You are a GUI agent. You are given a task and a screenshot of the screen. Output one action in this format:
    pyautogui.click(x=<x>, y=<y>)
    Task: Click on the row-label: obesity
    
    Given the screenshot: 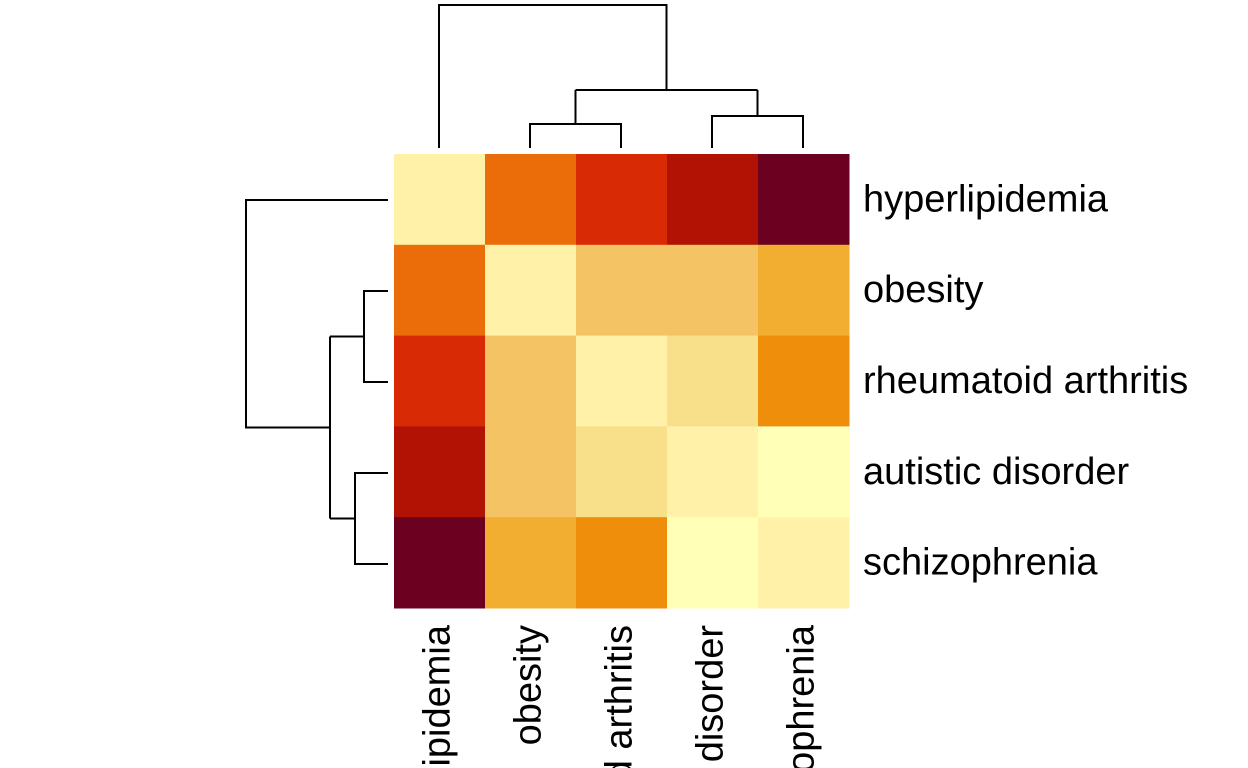 What is the action you would take?
    pyautogui.click(x=923, y=290)
    